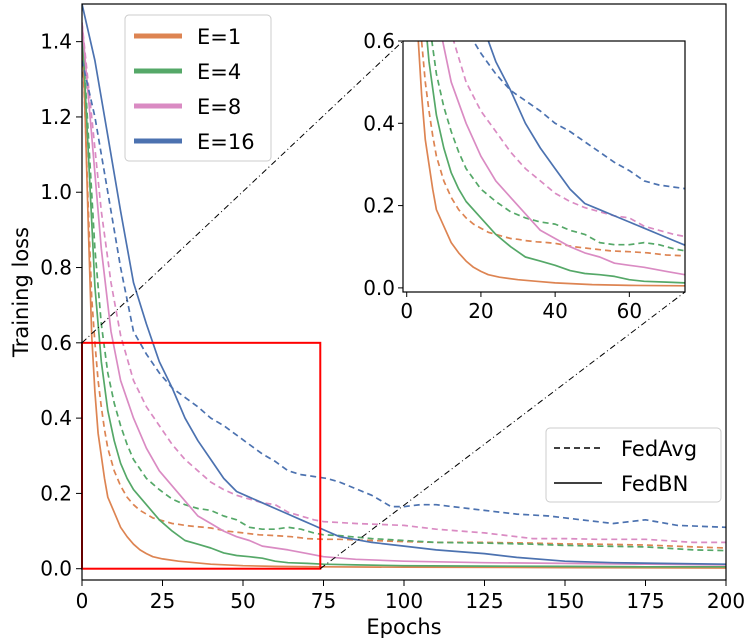 The height and width of the screenshot is (642, 748). Describe the element at coordinates (226, 142) in the screenshot. I see `legend-label: E=16` at that location.